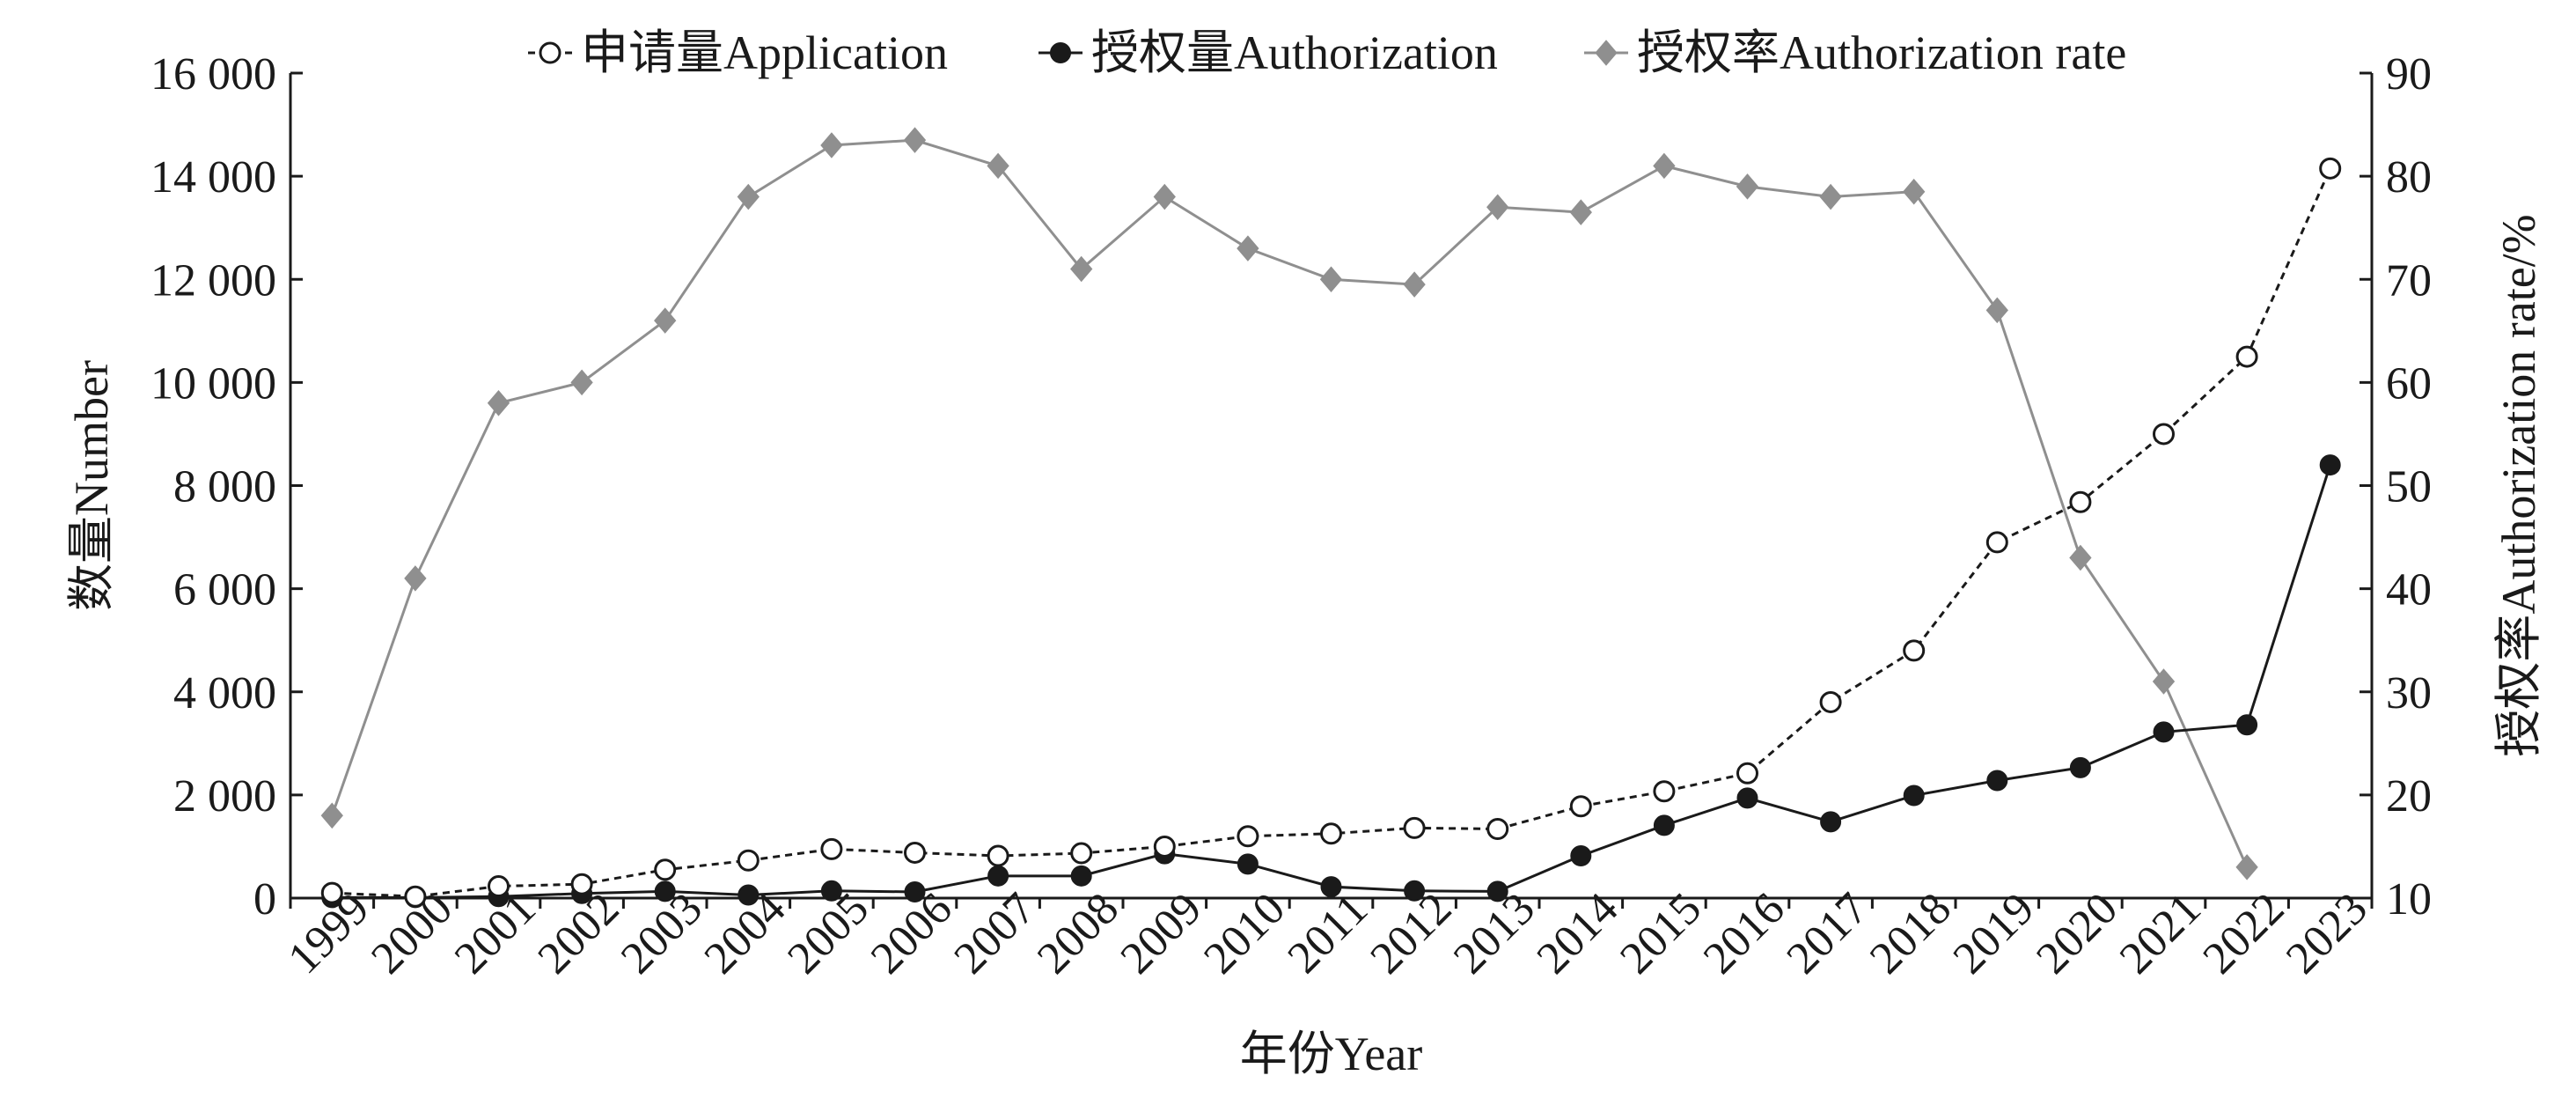 This screenshot has height=1105, width=2576. I want to click on left-y-axis-title: 数量Number, so click(91, 485).